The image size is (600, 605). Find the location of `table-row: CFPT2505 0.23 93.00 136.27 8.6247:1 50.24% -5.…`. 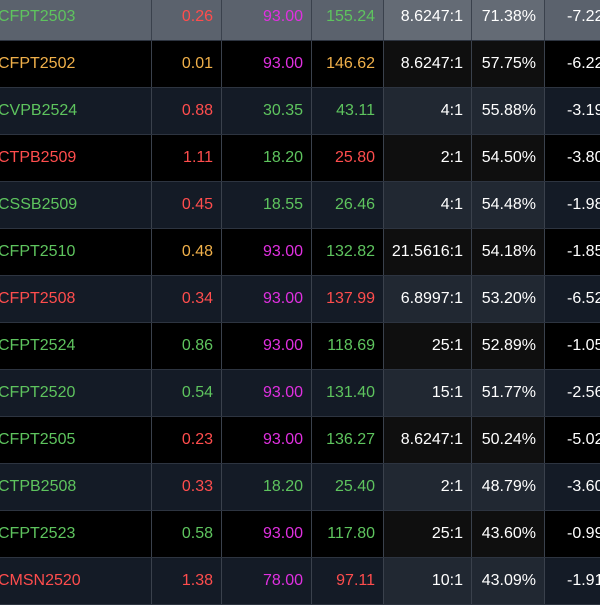

table-row: CFPT2505 0.23 93.00 136.27 8.6247:1 50.24% -5.… is located at coordinates (300, 440).